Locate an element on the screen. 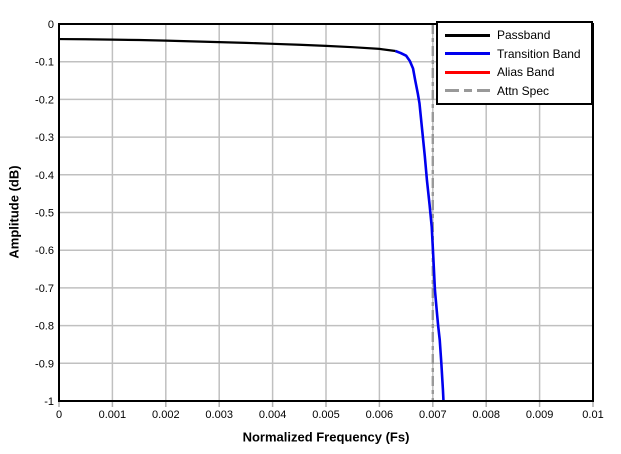 The image size is (621, 454). x-axis-title: Normalized Frequency (Fs) is located at coordinates (326, 437).